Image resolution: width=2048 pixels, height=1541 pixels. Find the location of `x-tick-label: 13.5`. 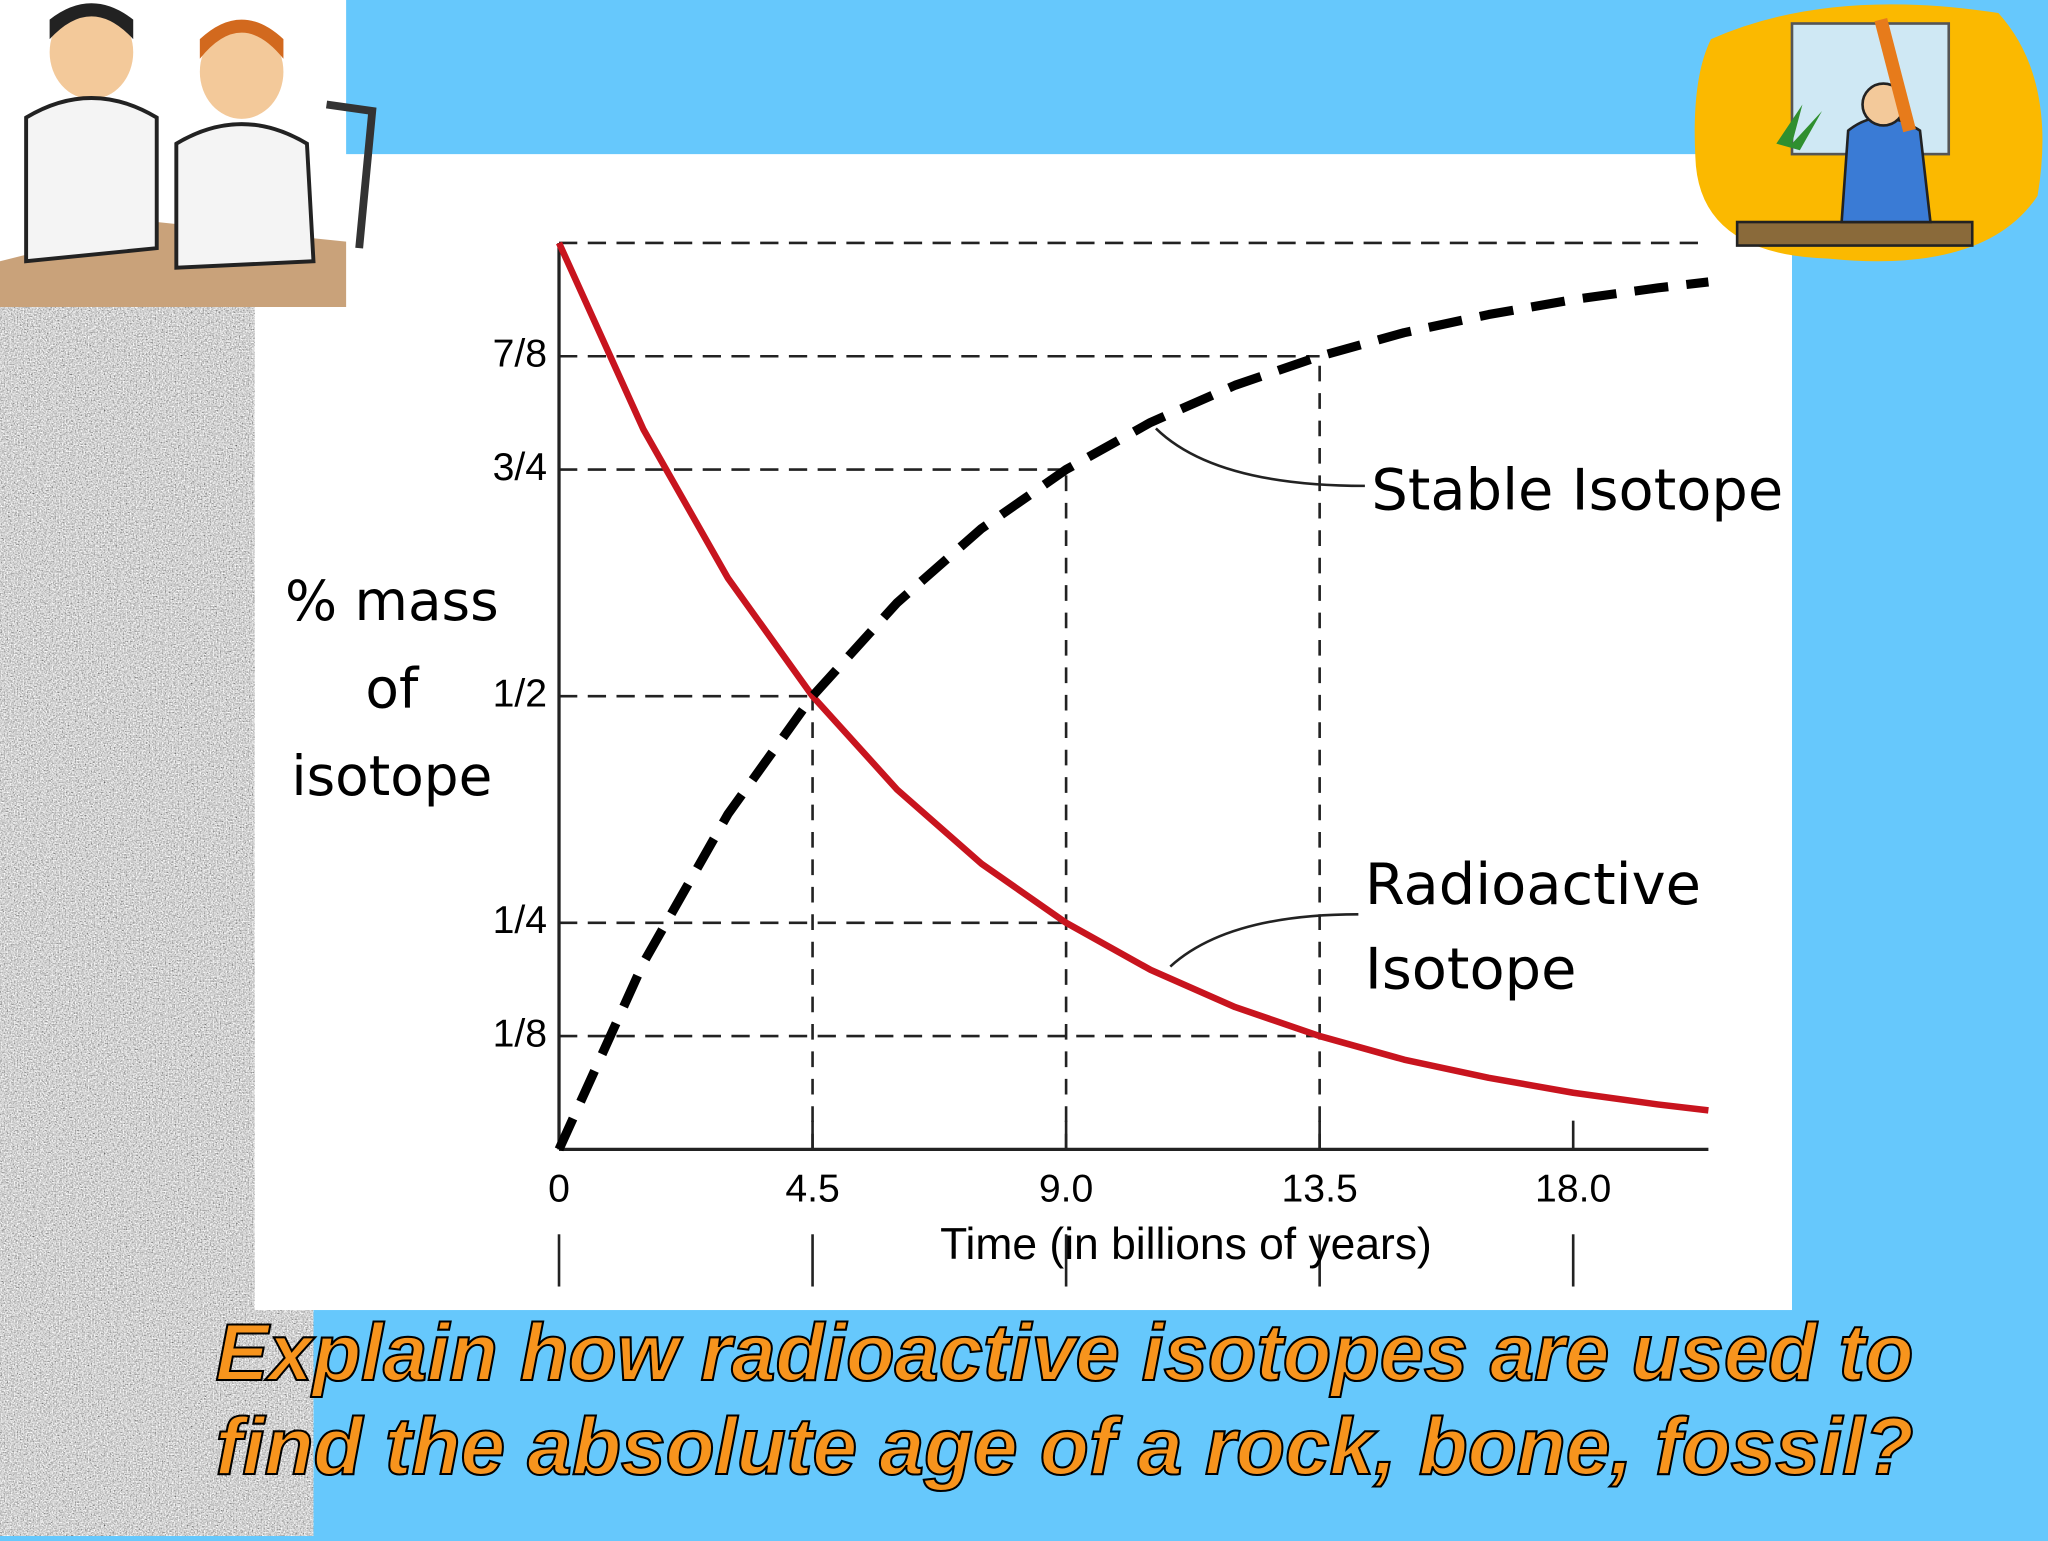

x-tick-label: 13.5 is located at coordinates (1320, 1189).